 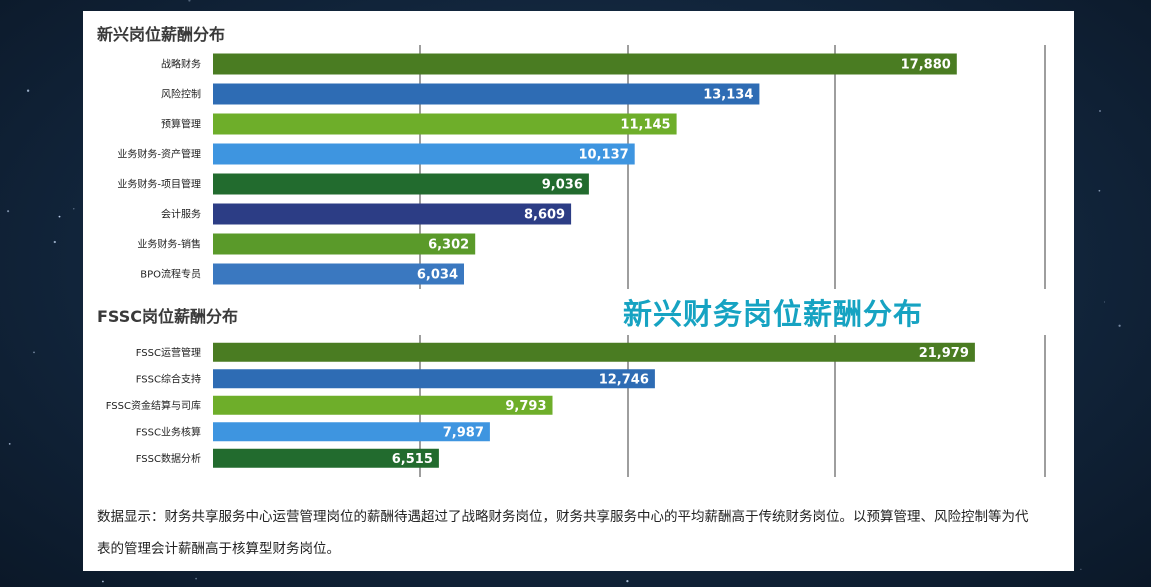 What do you see at coordinates (604, 155) in the screenshot?
I see `value-label: 10,137` at bounding box center [604, 155].